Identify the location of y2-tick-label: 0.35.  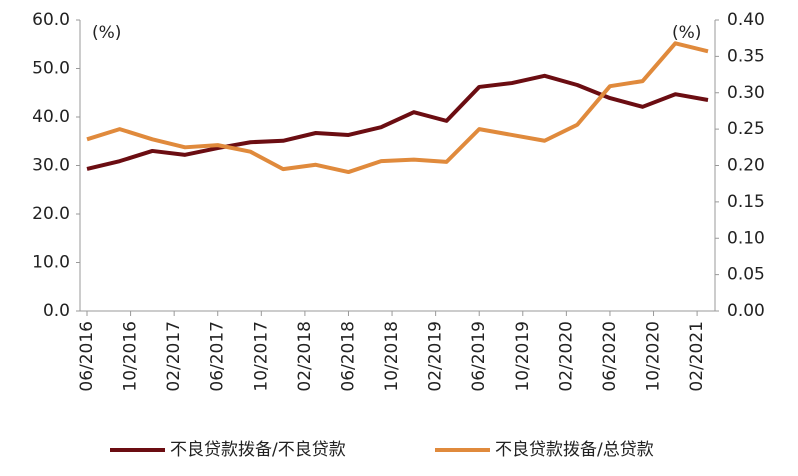
(746, 56).